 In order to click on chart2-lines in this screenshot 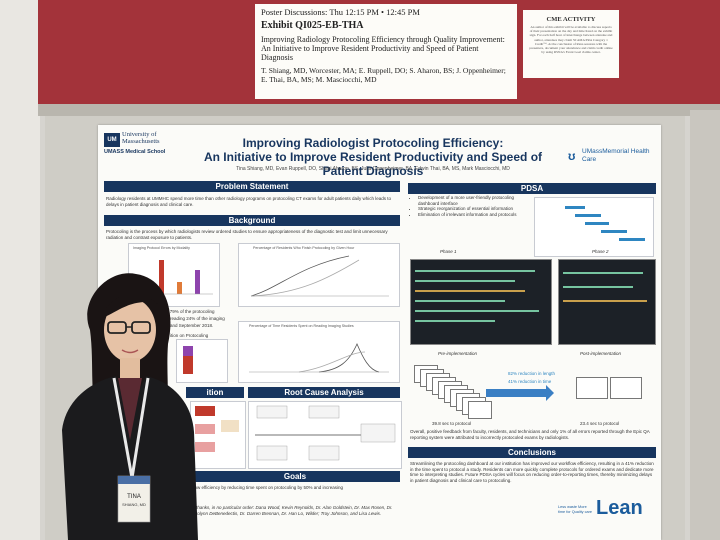, I will do `click(319, 276)`.